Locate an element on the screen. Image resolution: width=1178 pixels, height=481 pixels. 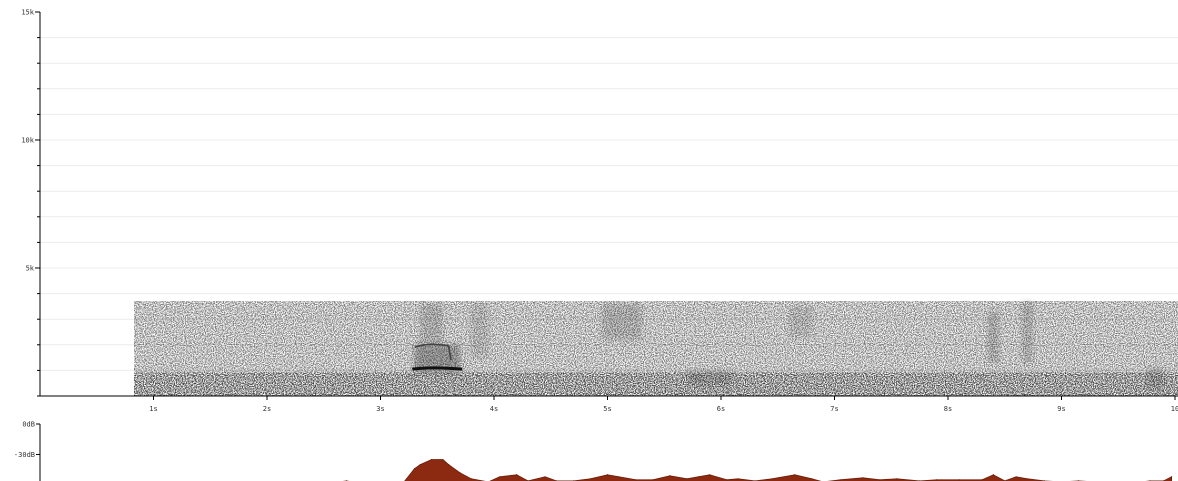
x-tick-label: 3s is located at coordinates (380, 409).